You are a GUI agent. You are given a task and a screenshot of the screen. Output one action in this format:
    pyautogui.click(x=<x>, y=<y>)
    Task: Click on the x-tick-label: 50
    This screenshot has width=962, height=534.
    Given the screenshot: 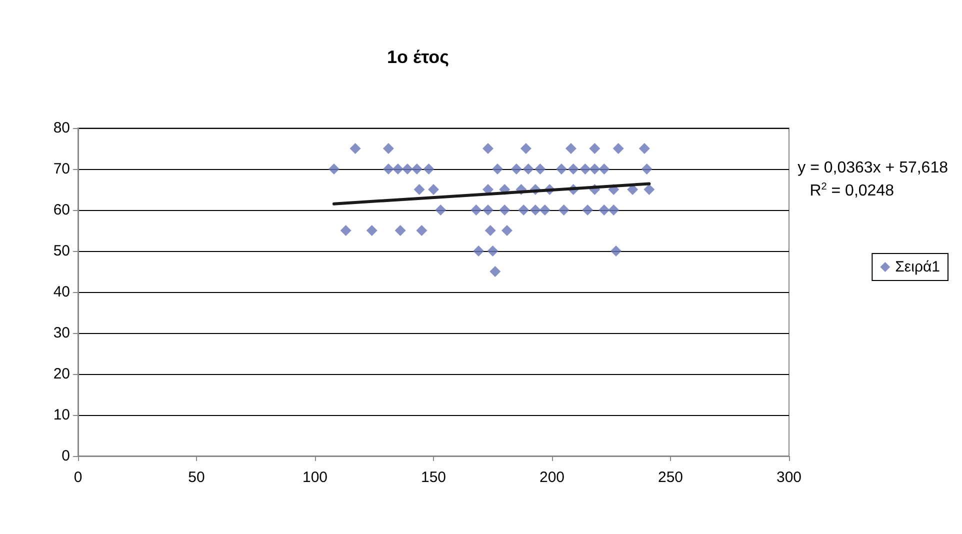 What is the action you would take?
    pyautogui.click(x=196, y=477)
    